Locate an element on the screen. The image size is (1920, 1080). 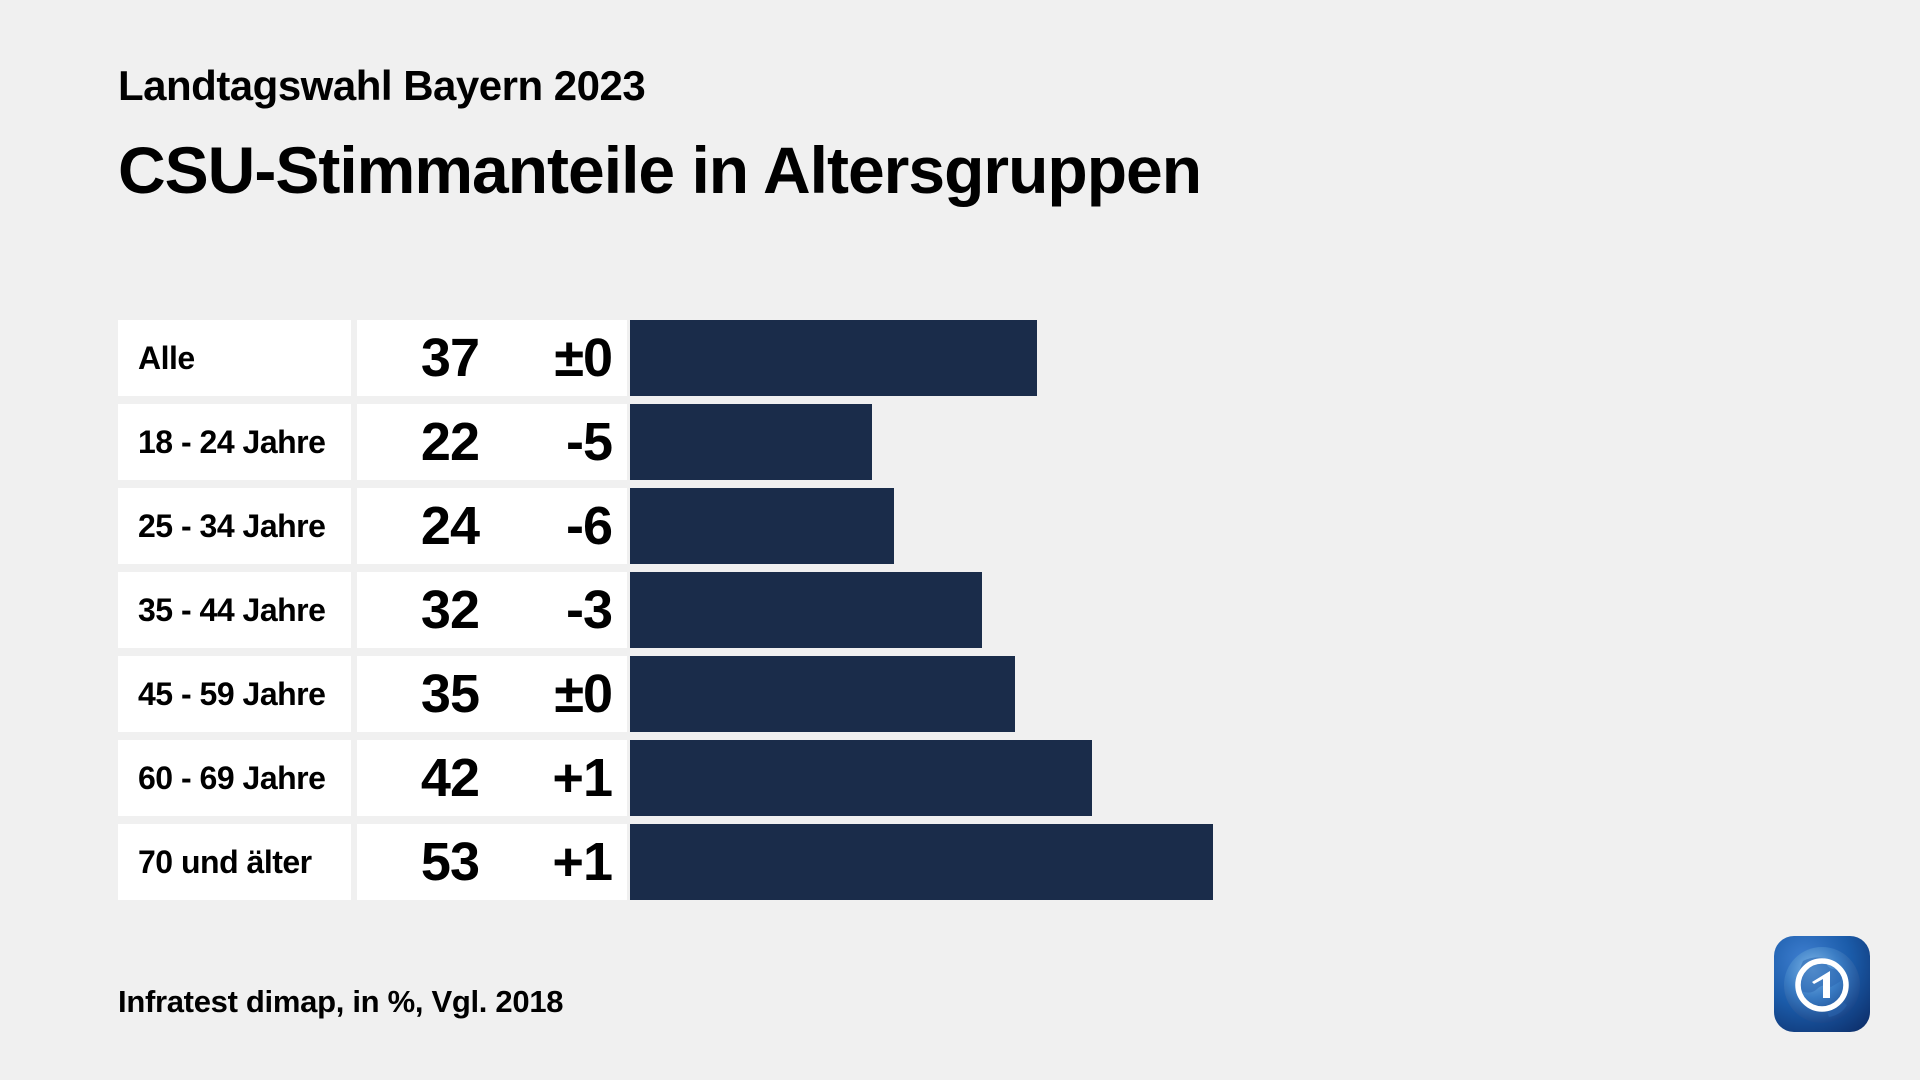
chart-row: 35 - 44 Jahre 32 -3 is located at coordinates (1013, 610).